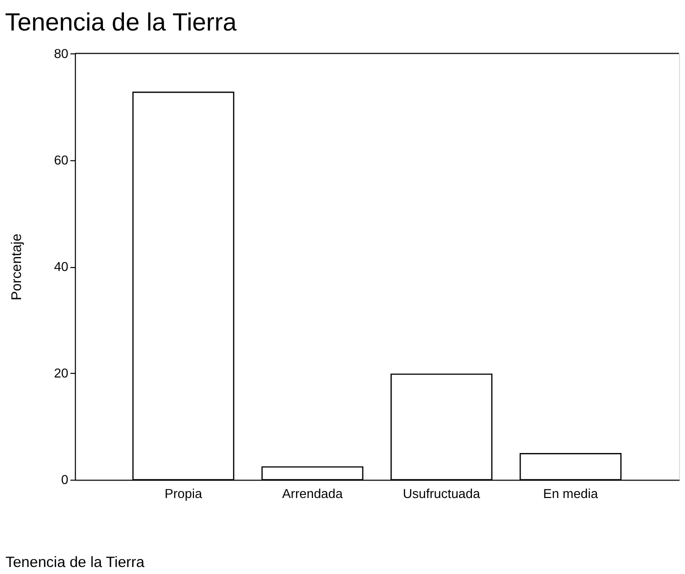 The width and height of the screenshot is (685, 574). Describe the element at coordinates (120, 22) in the screenshot. I see `chart-title: Tenencia de la Tierra` at that location.